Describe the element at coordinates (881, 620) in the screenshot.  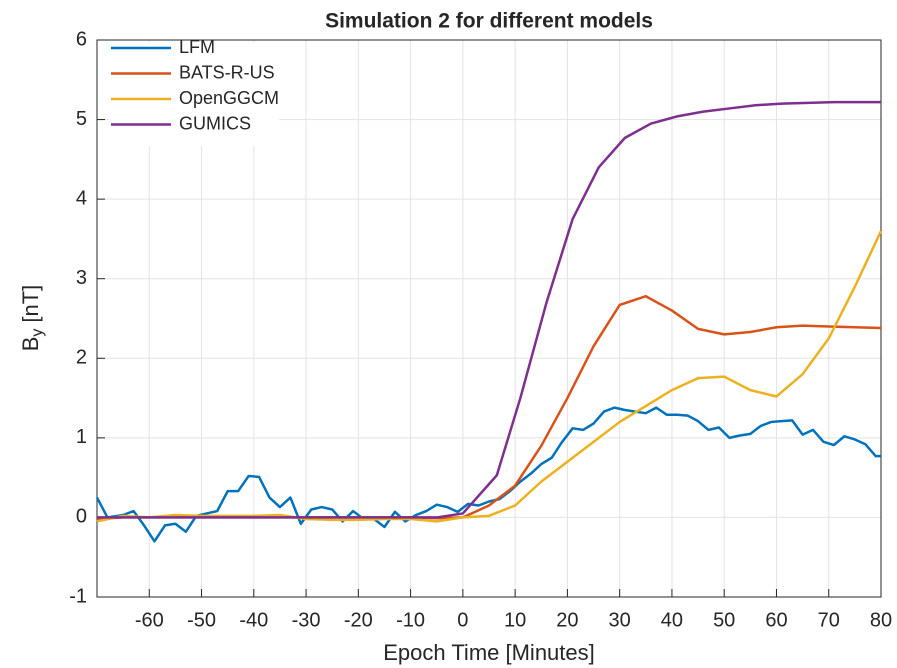
I see `x-tick-label: 80` at that location.